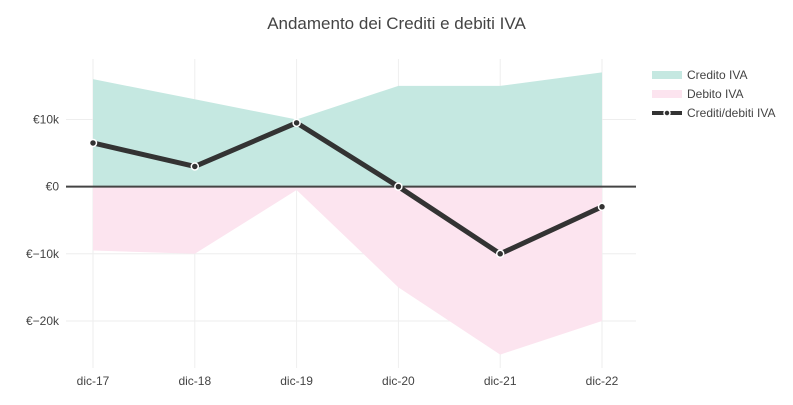  Describe the element at coordinates (396, 23) in the screenshot. I see `chart-title: Andamento dei Crediti e debiti IVA` at that location.